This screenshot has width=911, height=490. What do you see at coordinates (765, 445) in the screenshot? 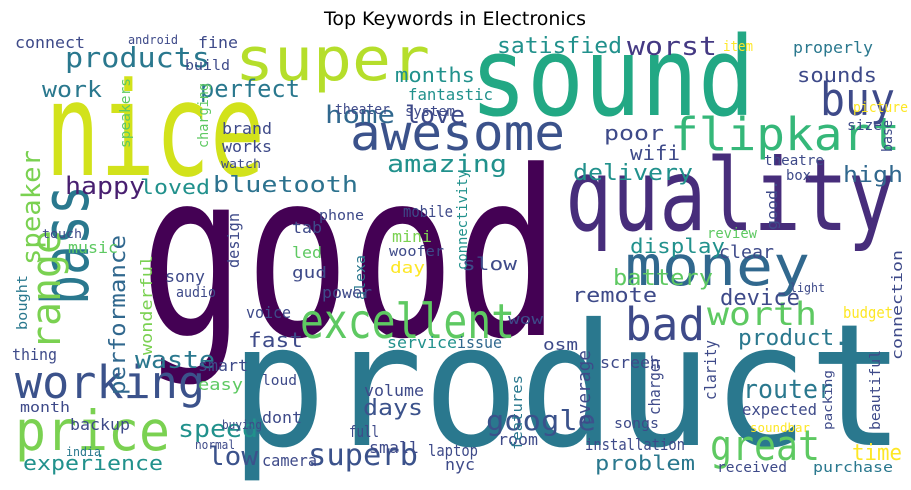
I see `word: great` at bounding box center [765, 445].